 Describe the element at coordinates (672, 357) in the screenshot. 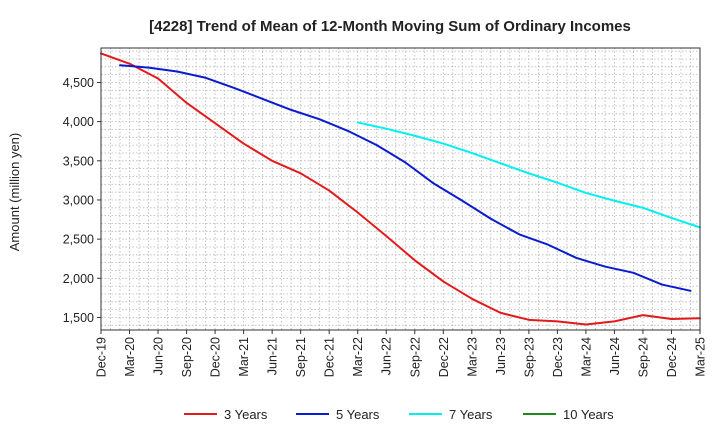

I see `x-tick-label: Dec-24` at that location.